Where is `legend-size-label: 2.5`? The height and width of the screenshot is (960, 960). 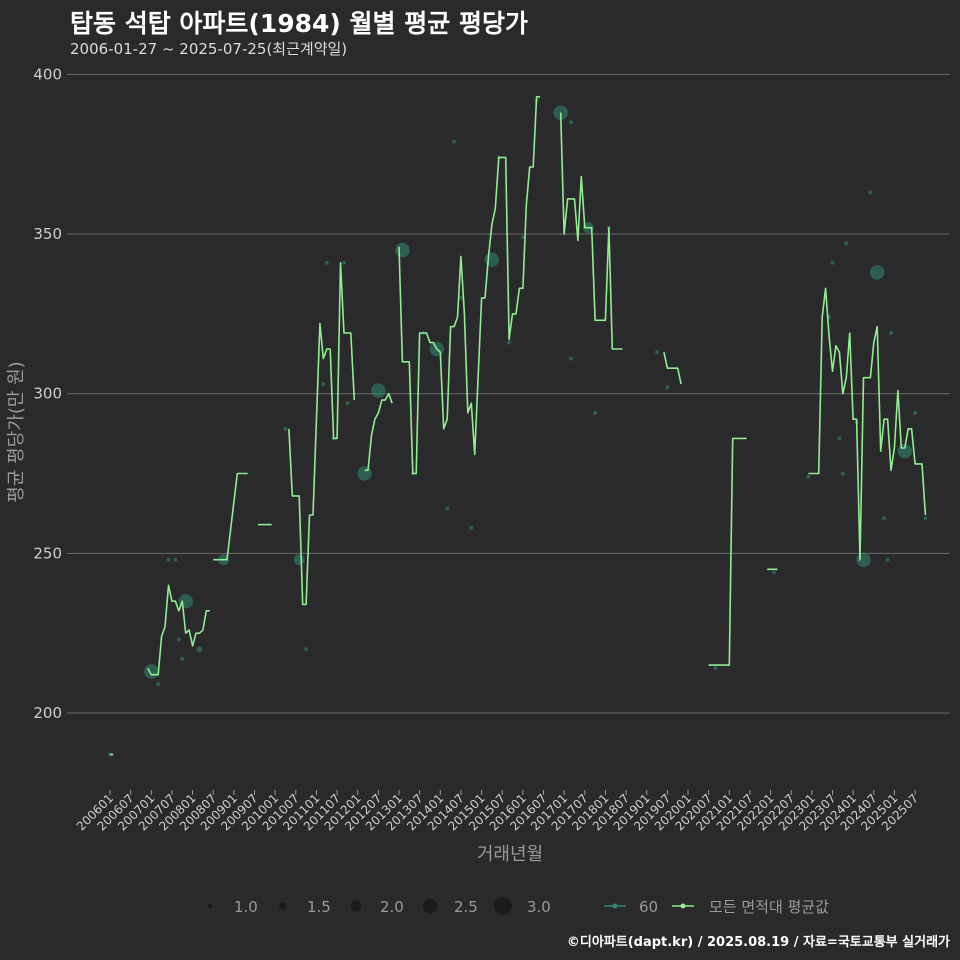 legend-size-label: 2.5 is located at coordinates (466, 907).